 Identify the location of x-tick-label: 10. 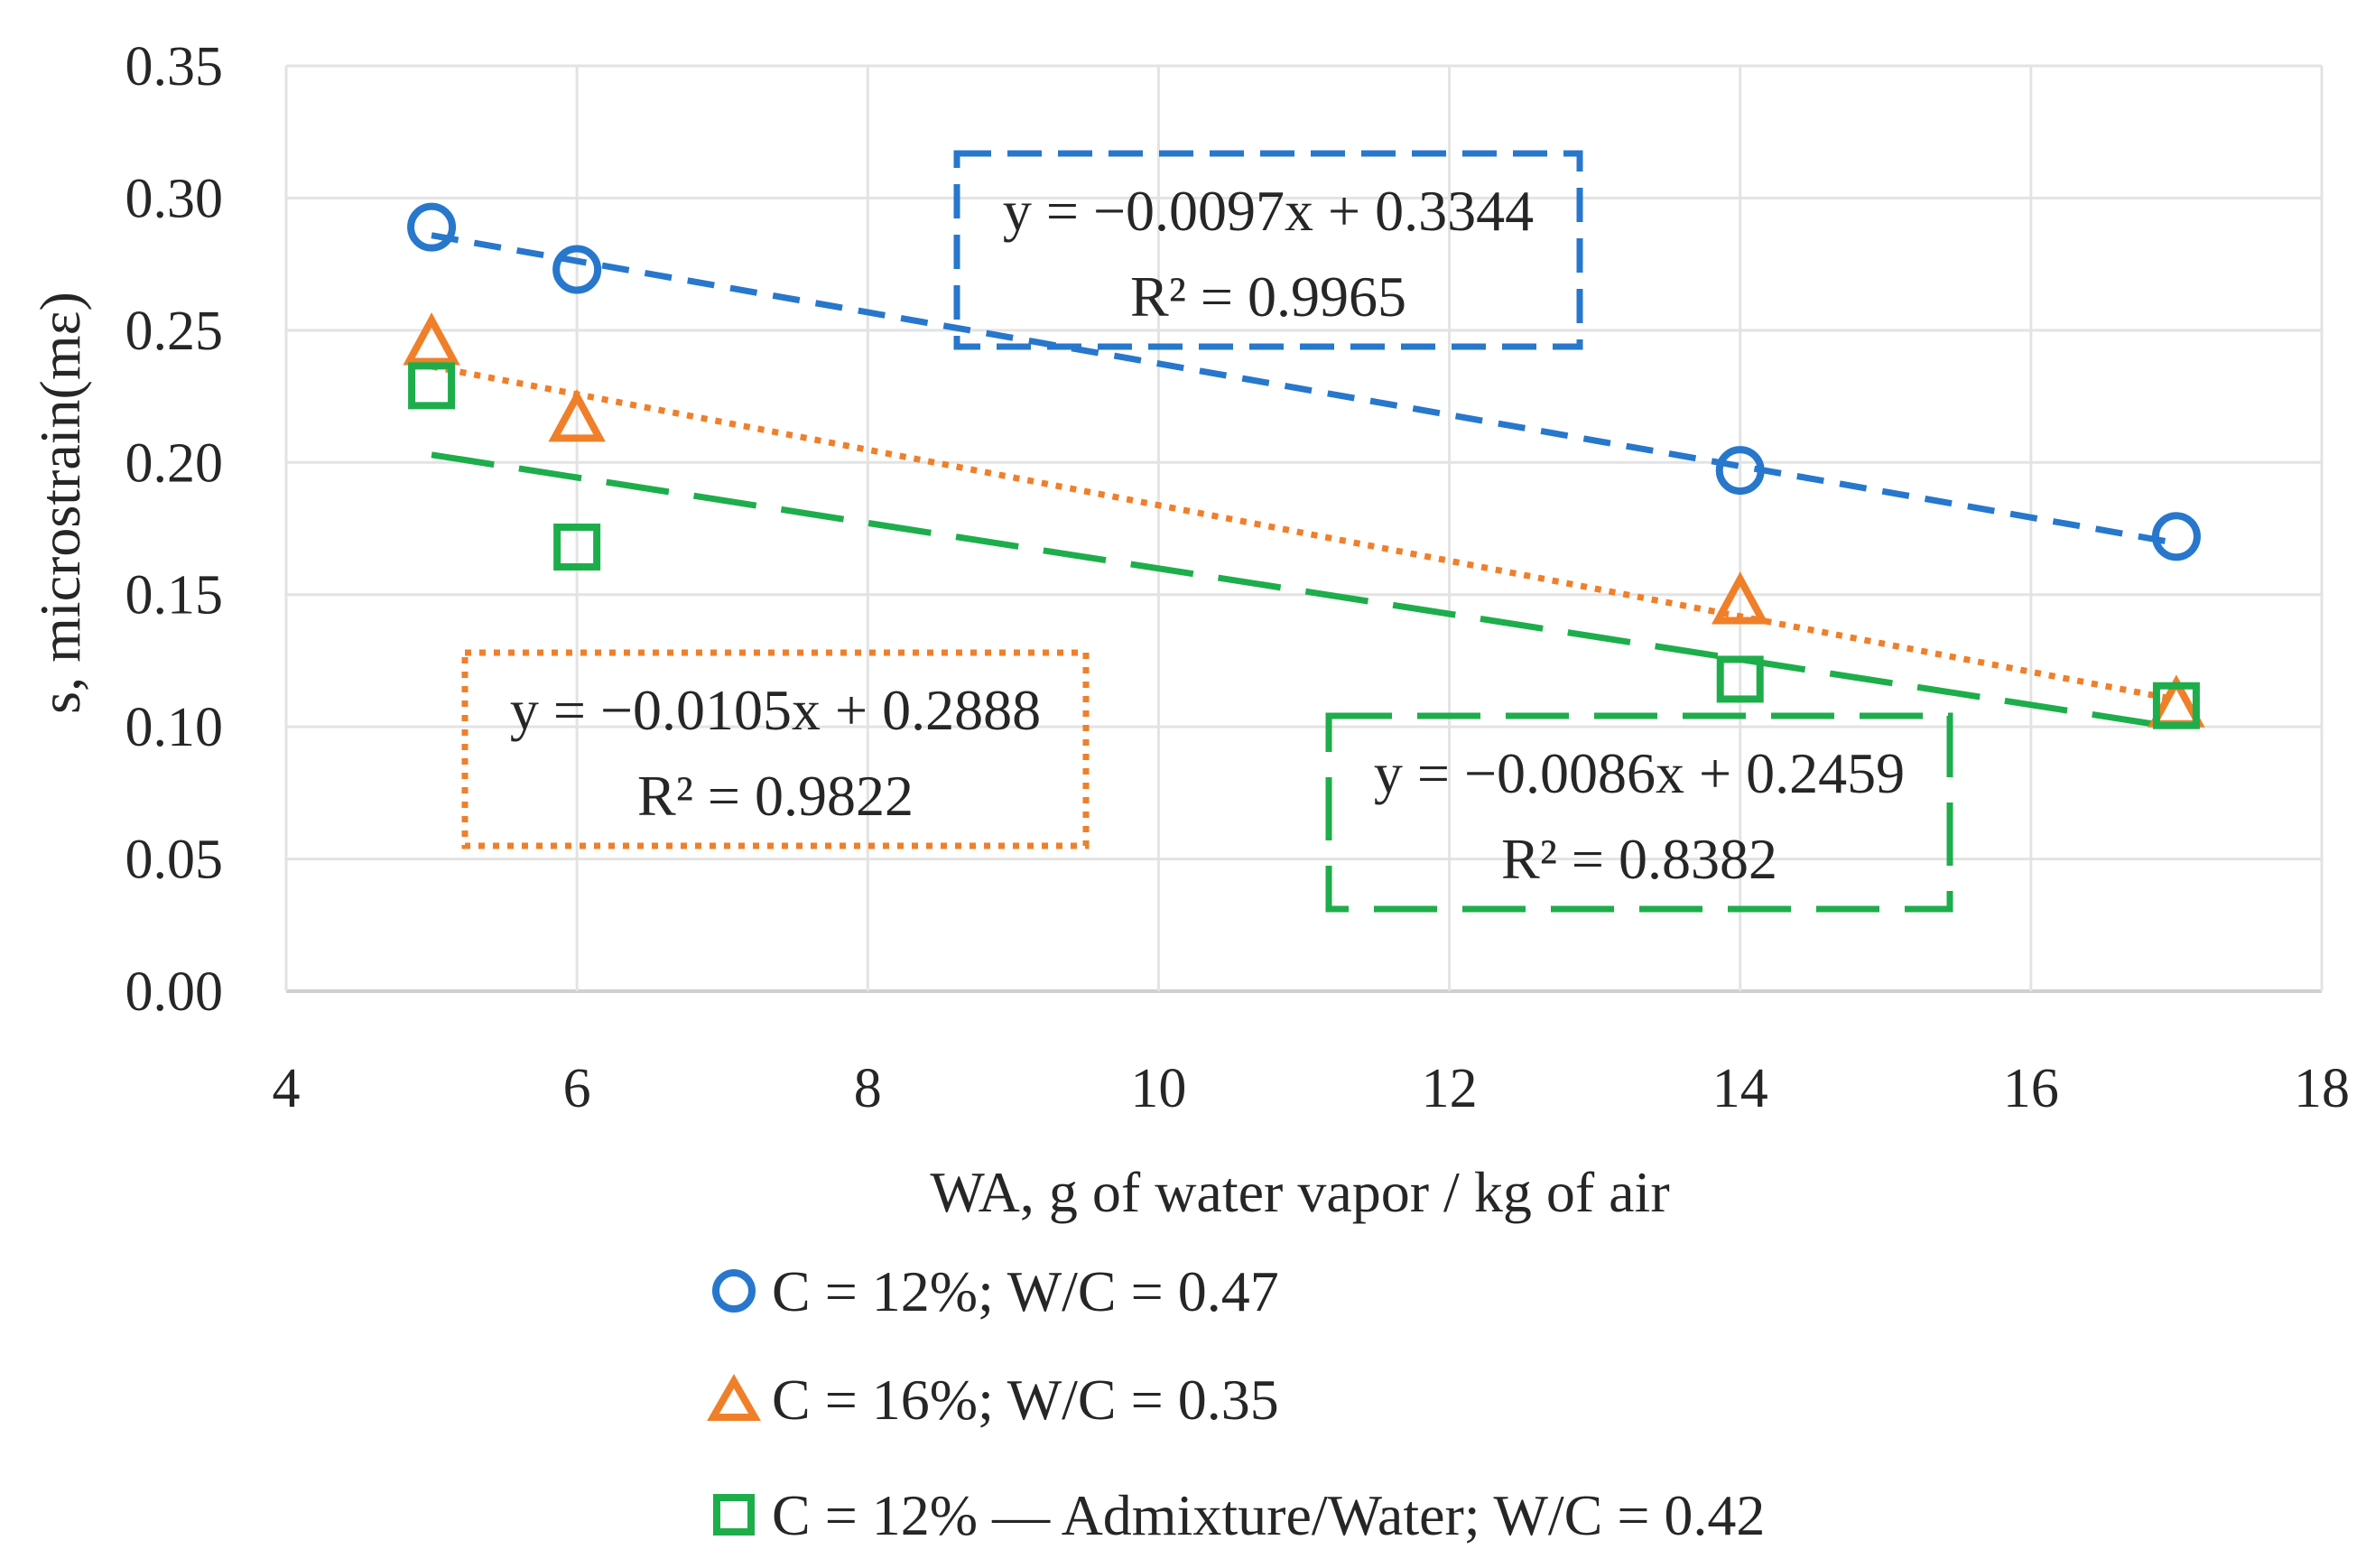
(1158, 1088).